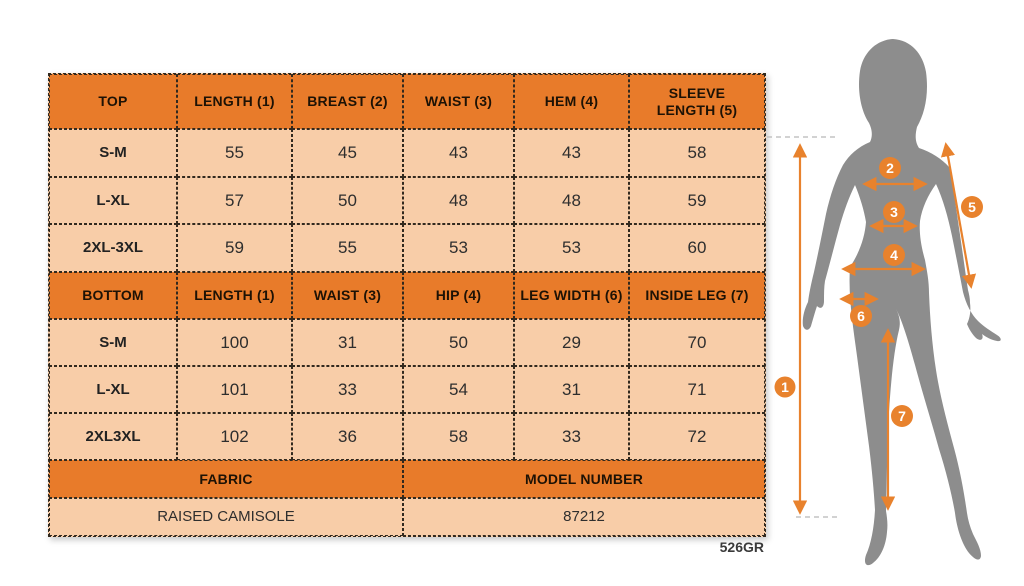 This screenshot has width=1024, height=586. Describe the element at coordinates (234, 101) in the screenshot. I see `top-header-length: LENGTH (1)` at that location.